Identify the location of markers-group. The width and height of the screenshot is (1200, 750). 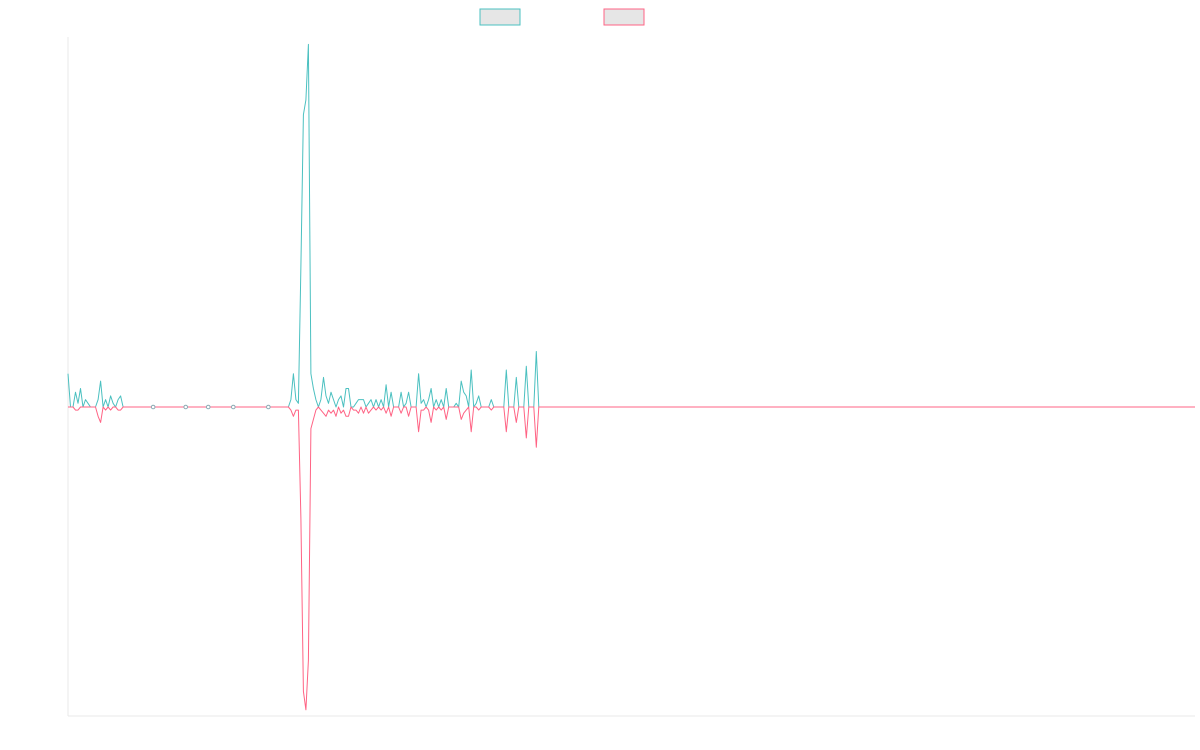
(210, 407).